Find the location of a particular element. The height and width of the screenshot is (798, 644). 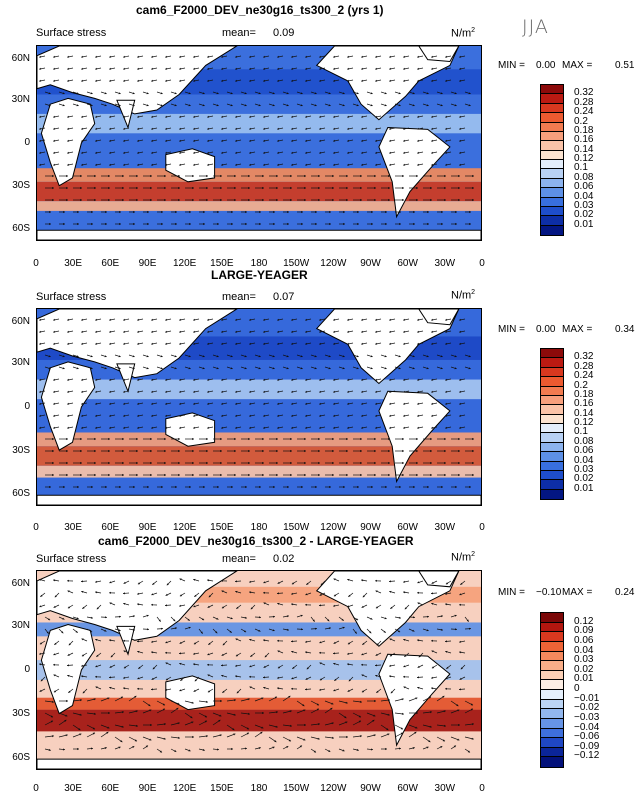

panel-3-variable: Surface stress is located at coordinates (71, 559).